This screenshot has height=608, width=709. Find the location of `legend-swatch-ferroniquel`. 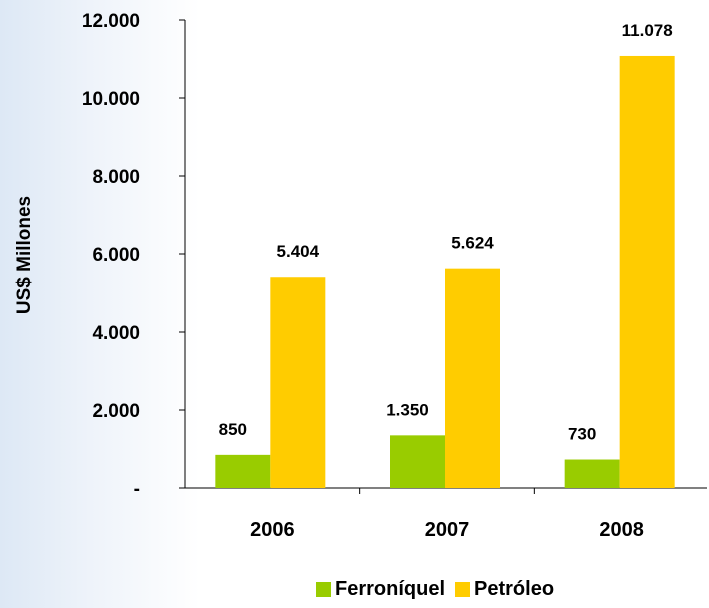

legend-swatch-ferroniquel is located at coordinates (323, 589).